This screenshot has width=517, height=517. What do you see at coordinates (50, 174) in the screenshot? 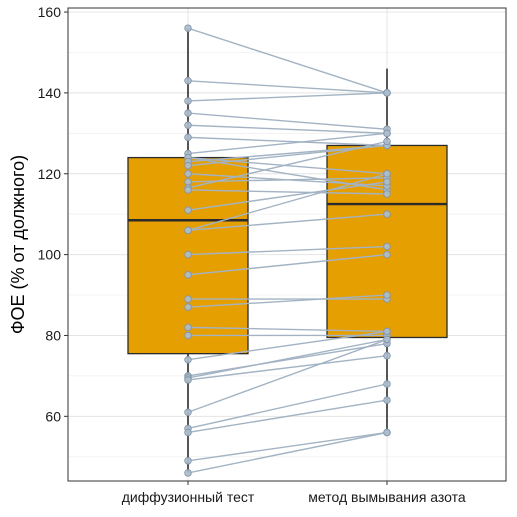
I see `y-tick-label: 120` at bounding box center [50, 174].